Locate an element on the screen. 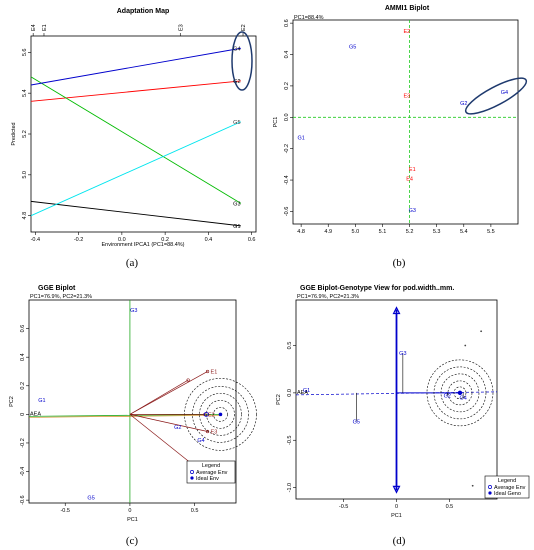 The height and width of the screenshot is (550, 534). chart-title: GGE Biplot is located at coordinates (57, 288).